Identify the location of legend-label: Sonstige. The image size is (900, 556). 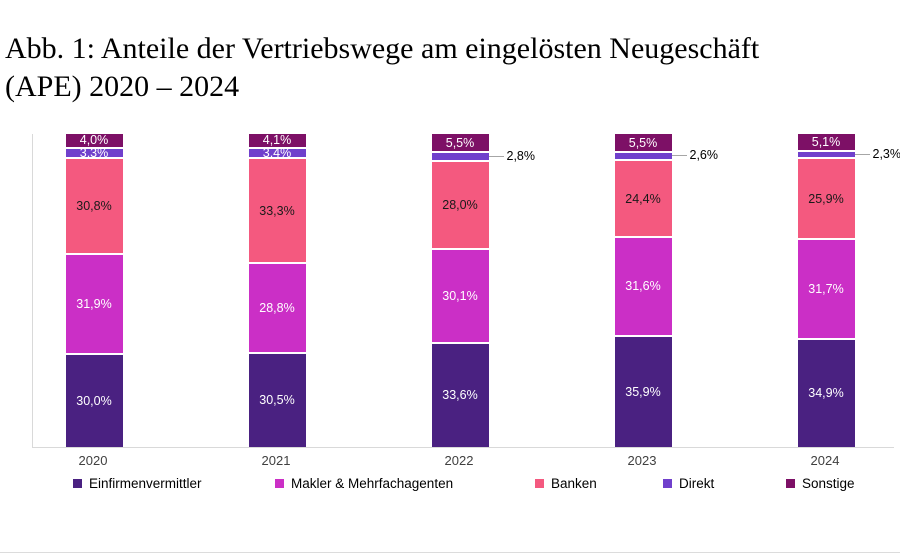
(828, 483).